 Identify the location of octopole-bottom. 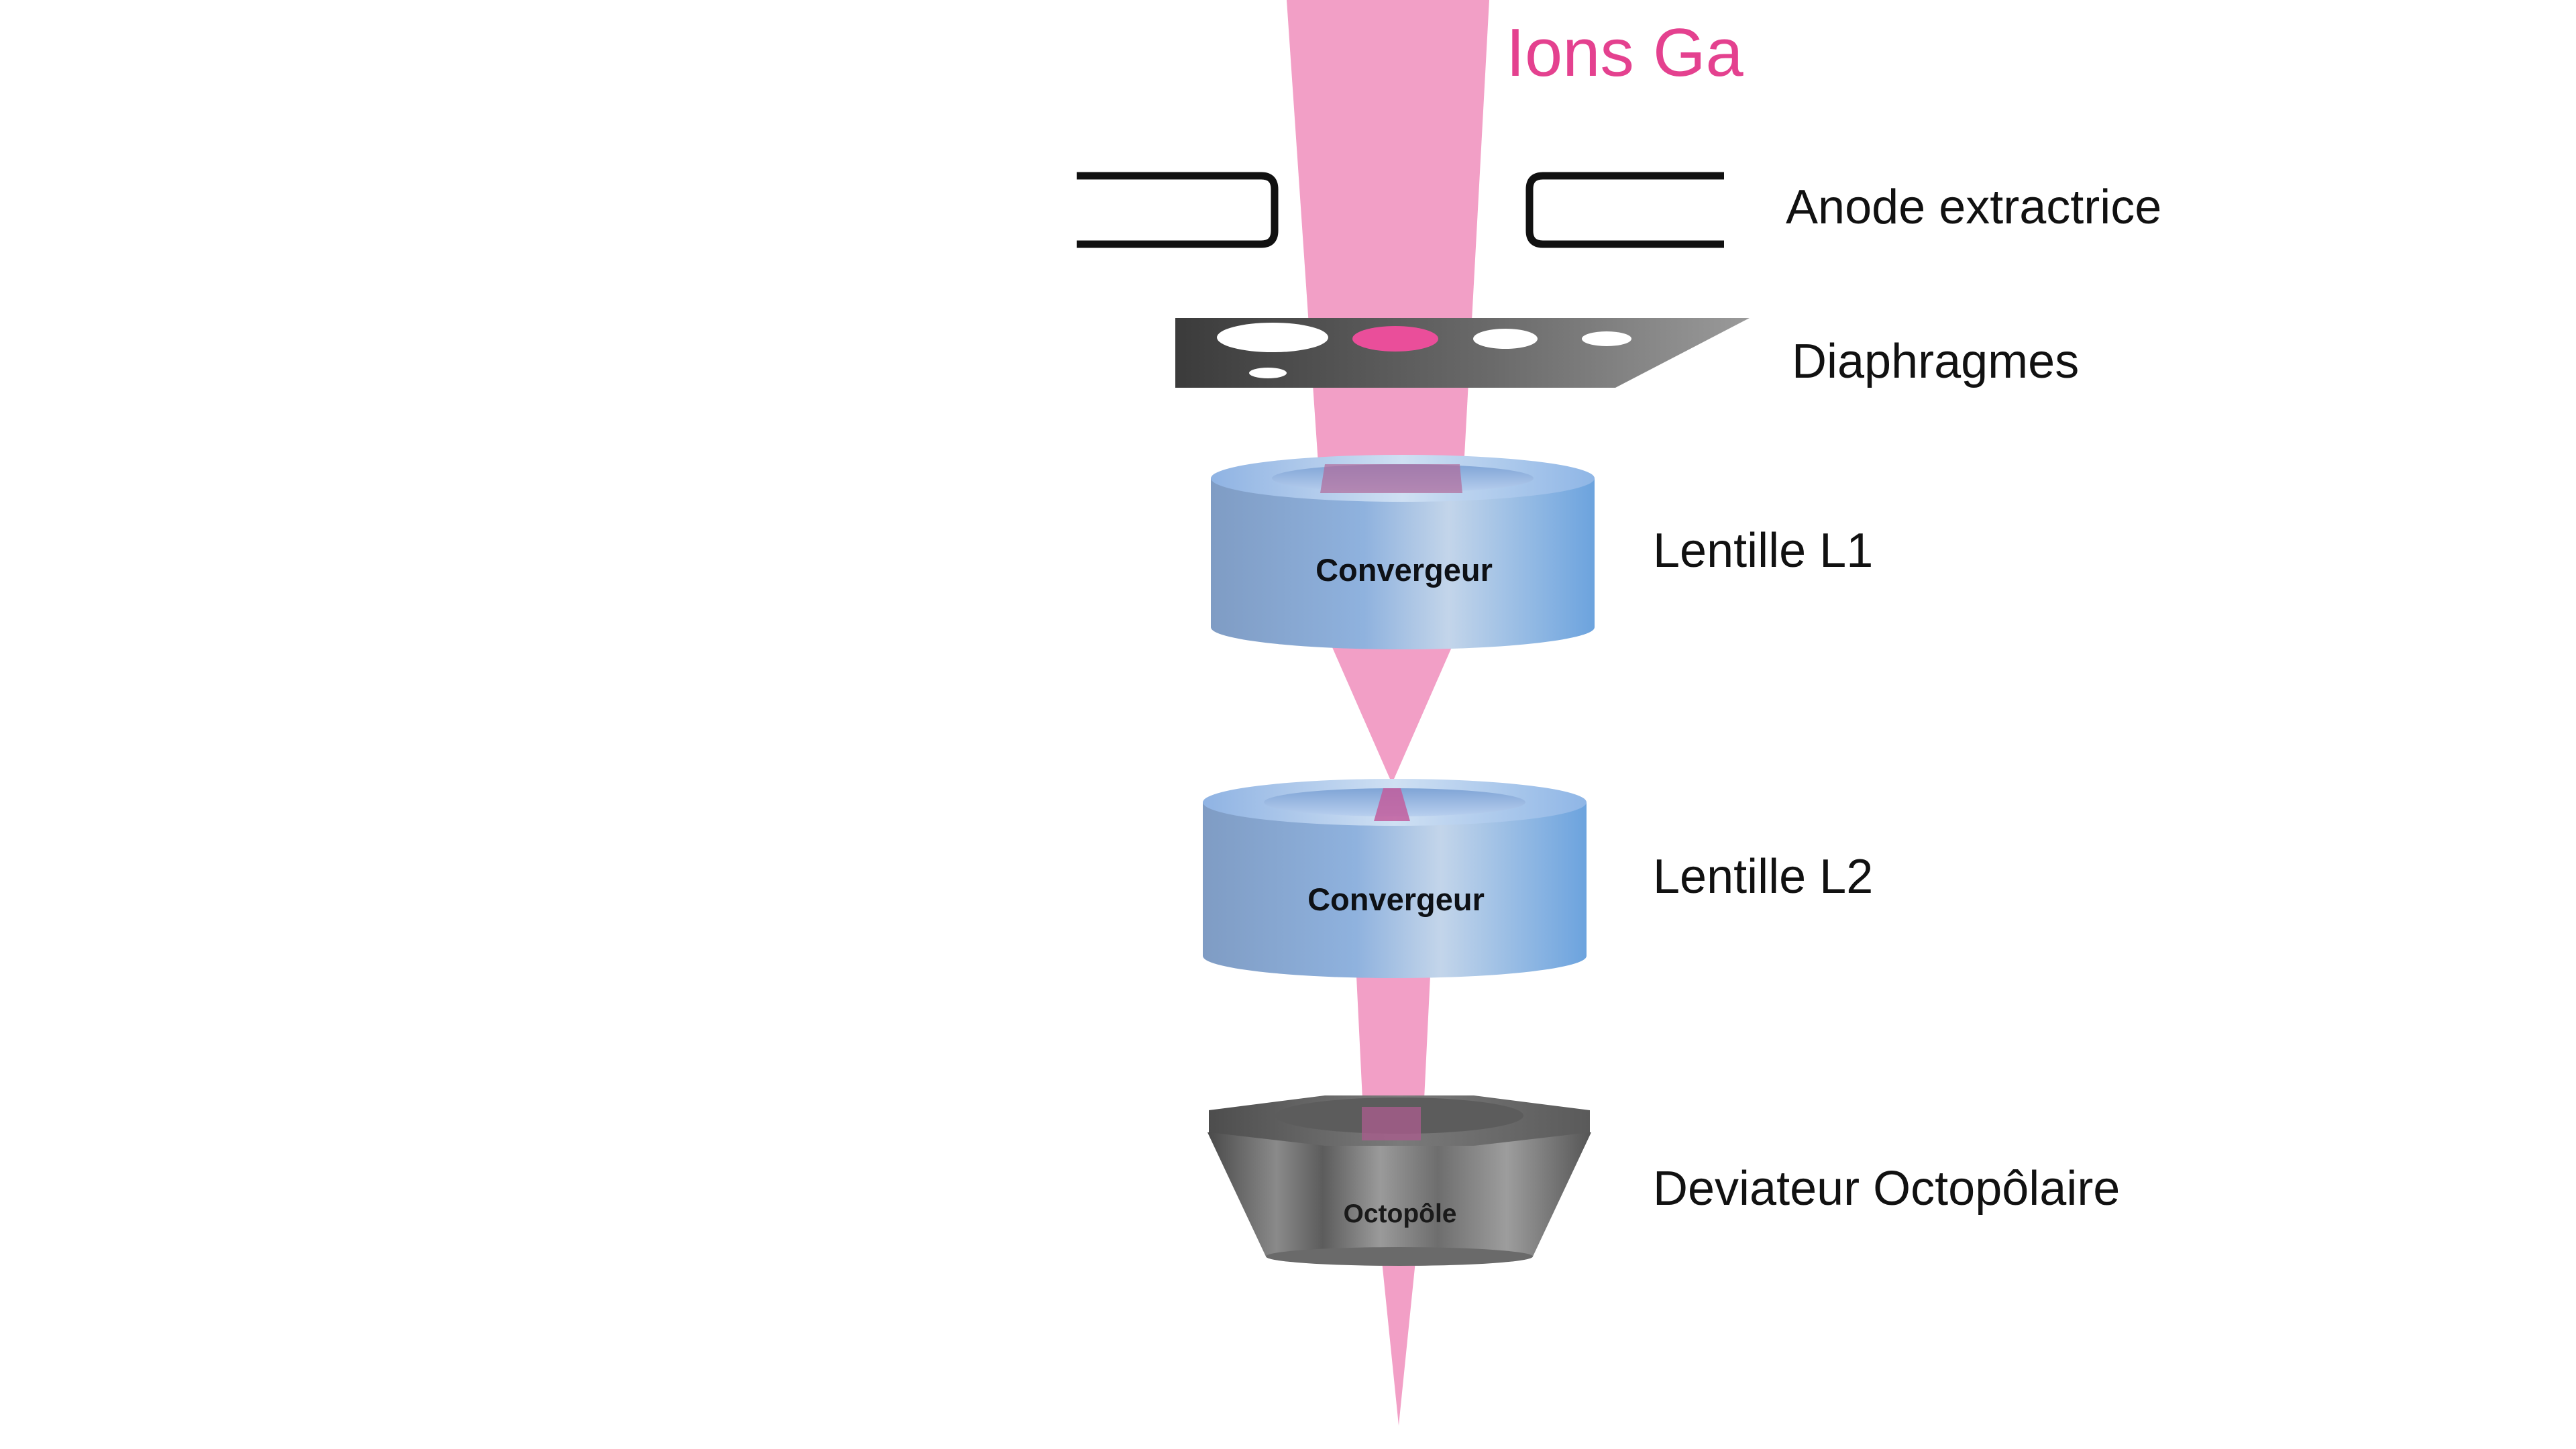
(1399, 1256).